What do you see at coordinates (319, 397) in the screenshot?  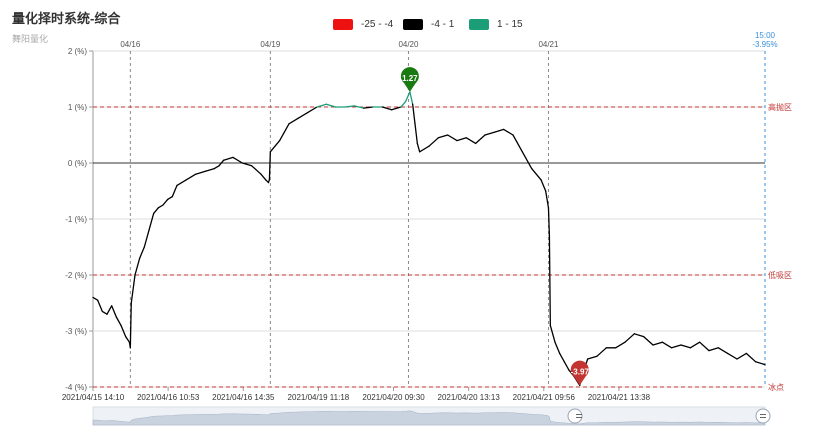 I see `x-tick-label: 2021/04/19 11:18` at bounding box center [319, 397].